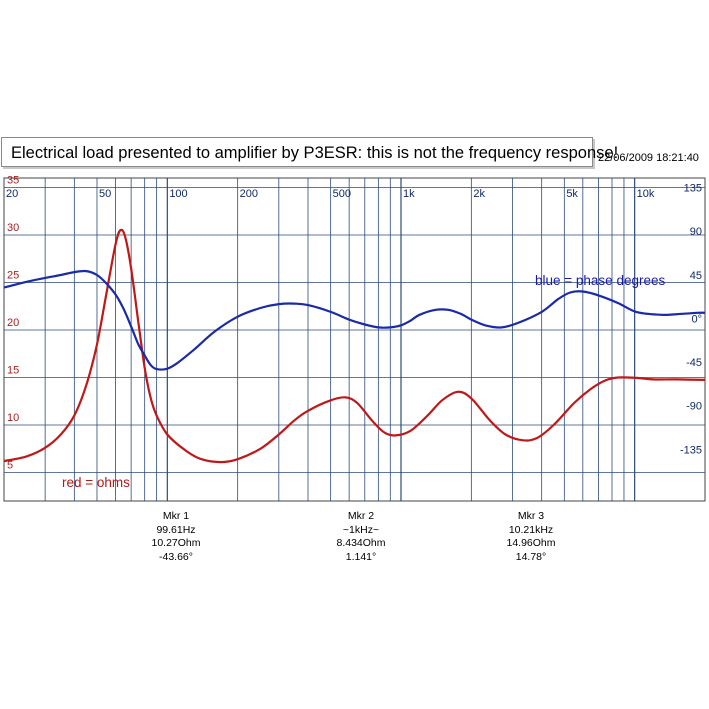 Image resolution: width=709 pixels, height=709 pixels. I want to click on y-right-tick-label: 135, so click(693, 188).